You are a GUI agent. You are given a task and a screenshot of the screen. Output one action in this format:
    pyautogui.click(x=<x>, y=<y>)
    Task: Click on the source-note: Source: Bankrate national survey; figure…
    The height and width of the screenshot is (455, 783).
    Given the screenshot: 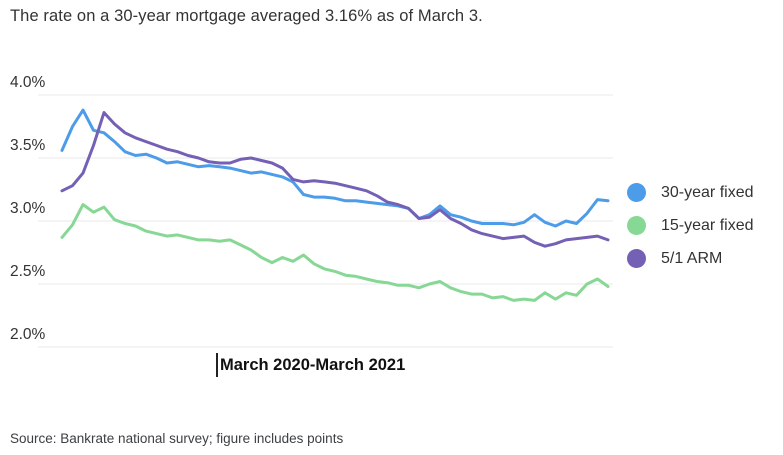 What is the action you would take?
    pyautogui.click(x=177, y=438)
    